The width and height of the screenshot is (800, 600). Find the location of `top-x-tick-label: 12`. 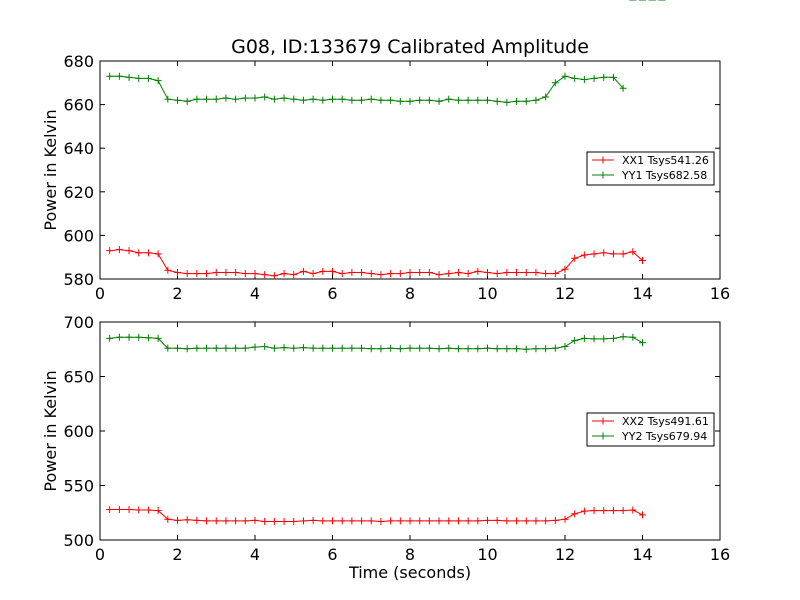

top-x-tick-label: 12 is located at coordinates (565, 293).